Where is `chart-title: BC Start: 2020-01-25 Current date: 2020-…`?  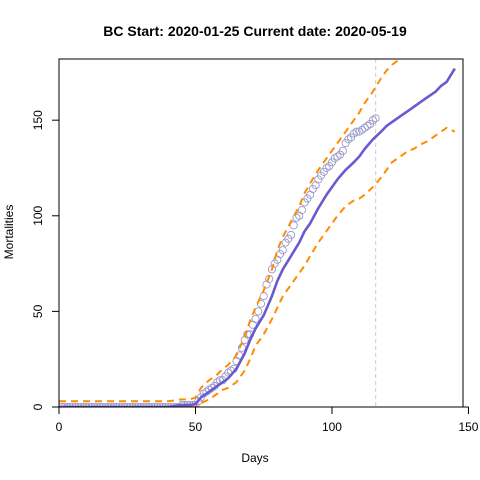 chart-title: BC Start: 2020-01-25 Current date: 2020-… is located at coordinates (255, 31).